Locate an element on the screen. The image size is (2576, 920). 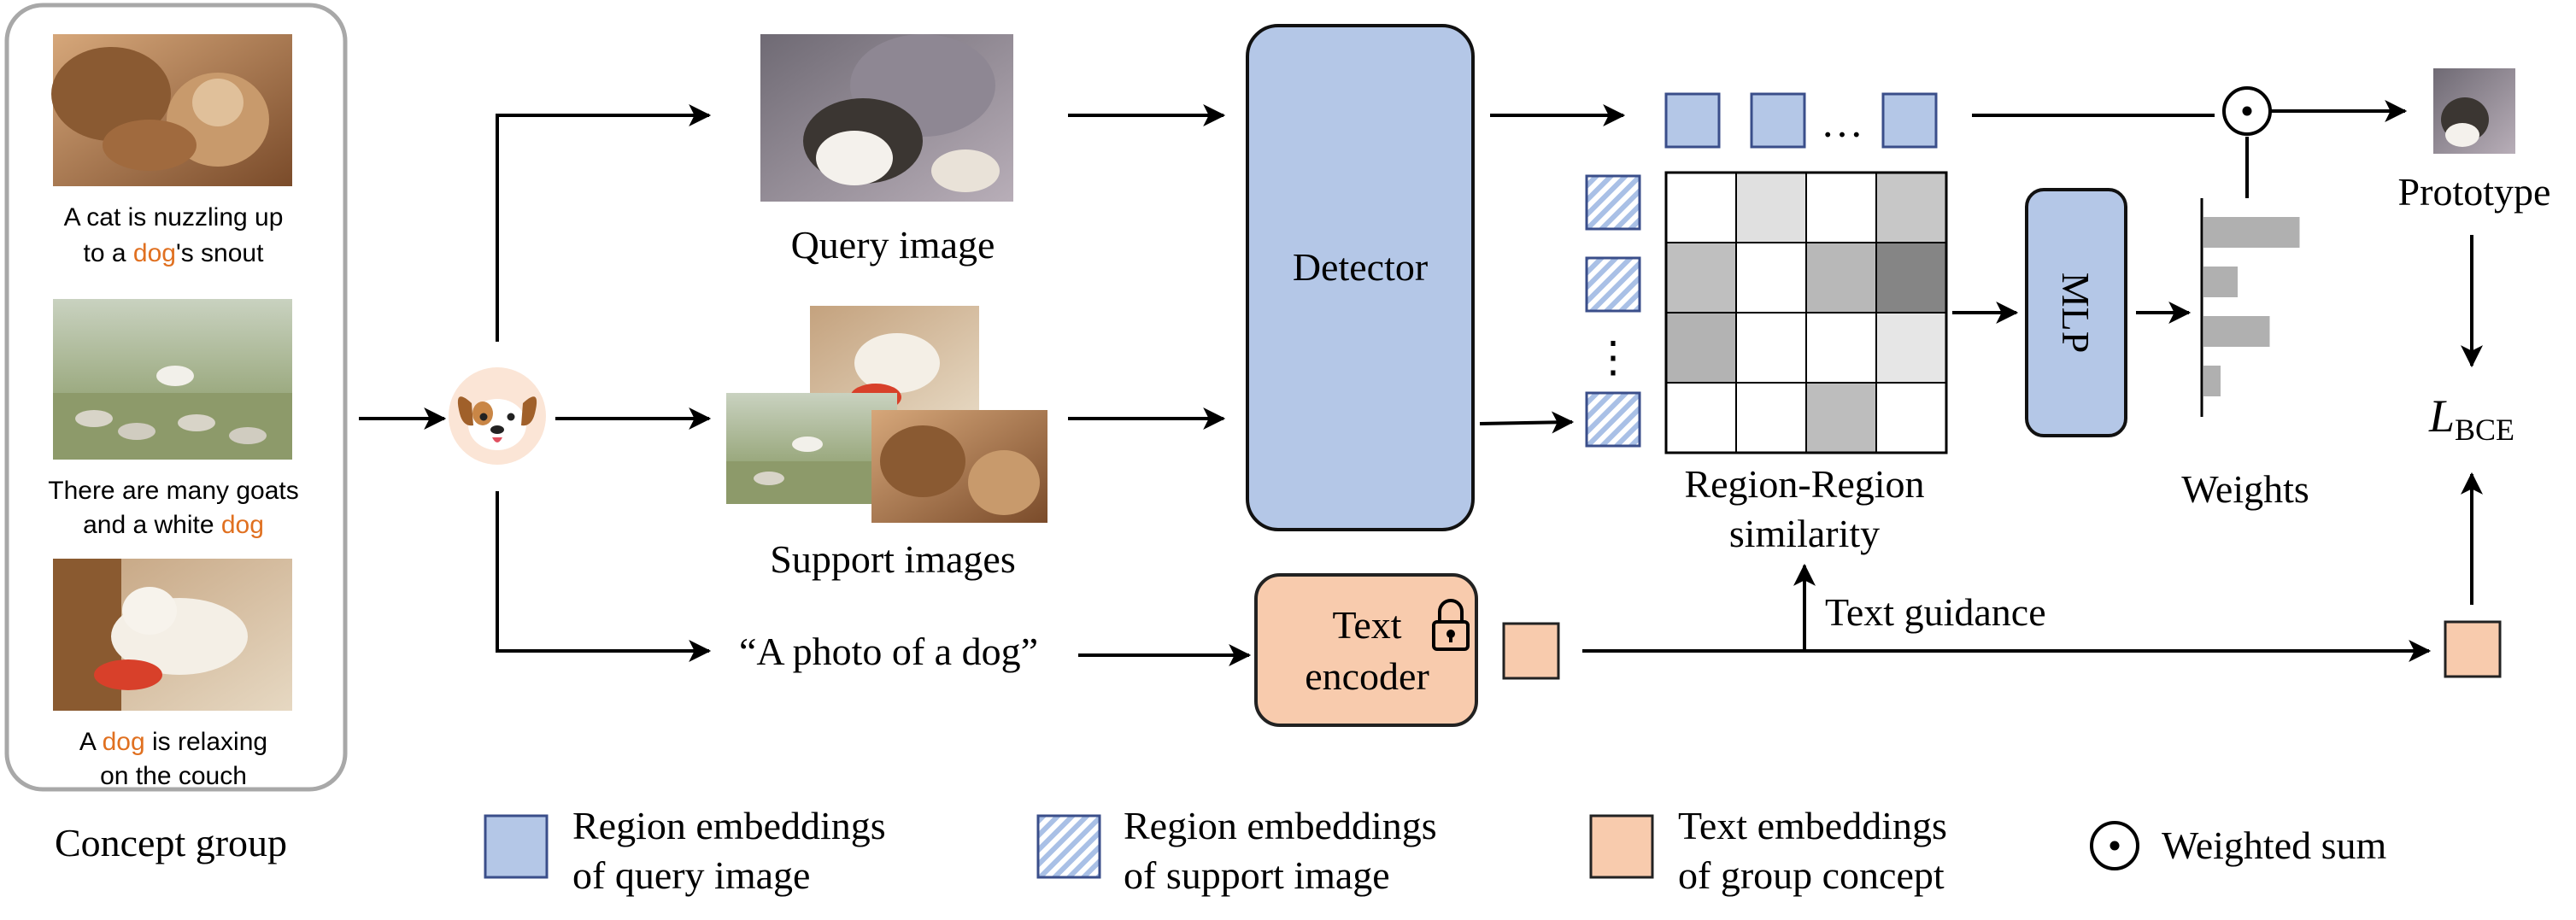
concept-image-goats-dog is located at coordinates (172, 380).